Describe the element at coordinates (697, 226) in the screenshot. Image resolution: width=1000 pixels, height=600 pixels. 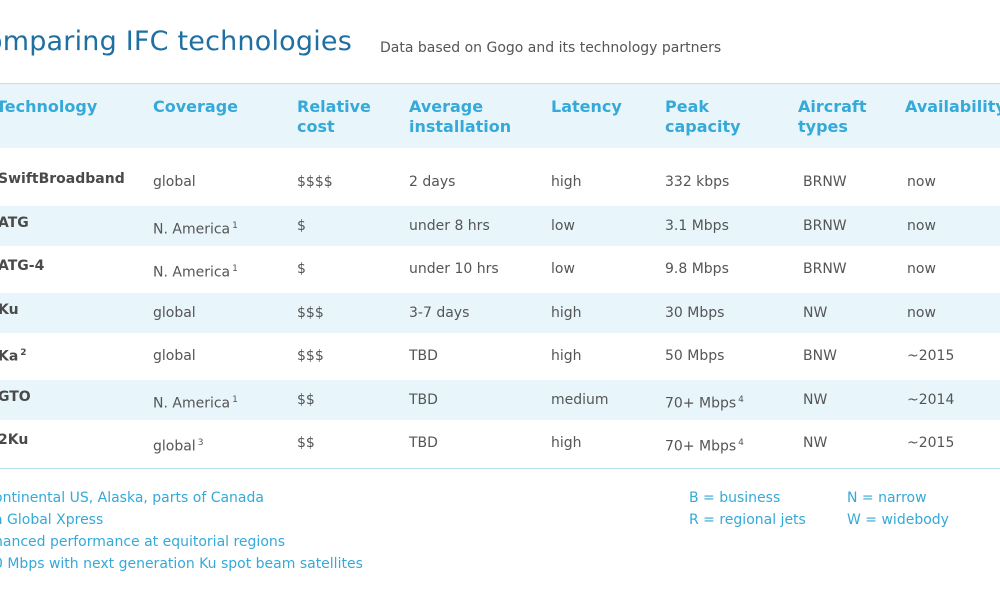
I see `cell-peak-capacity: 3.1 Mbps` at that location.